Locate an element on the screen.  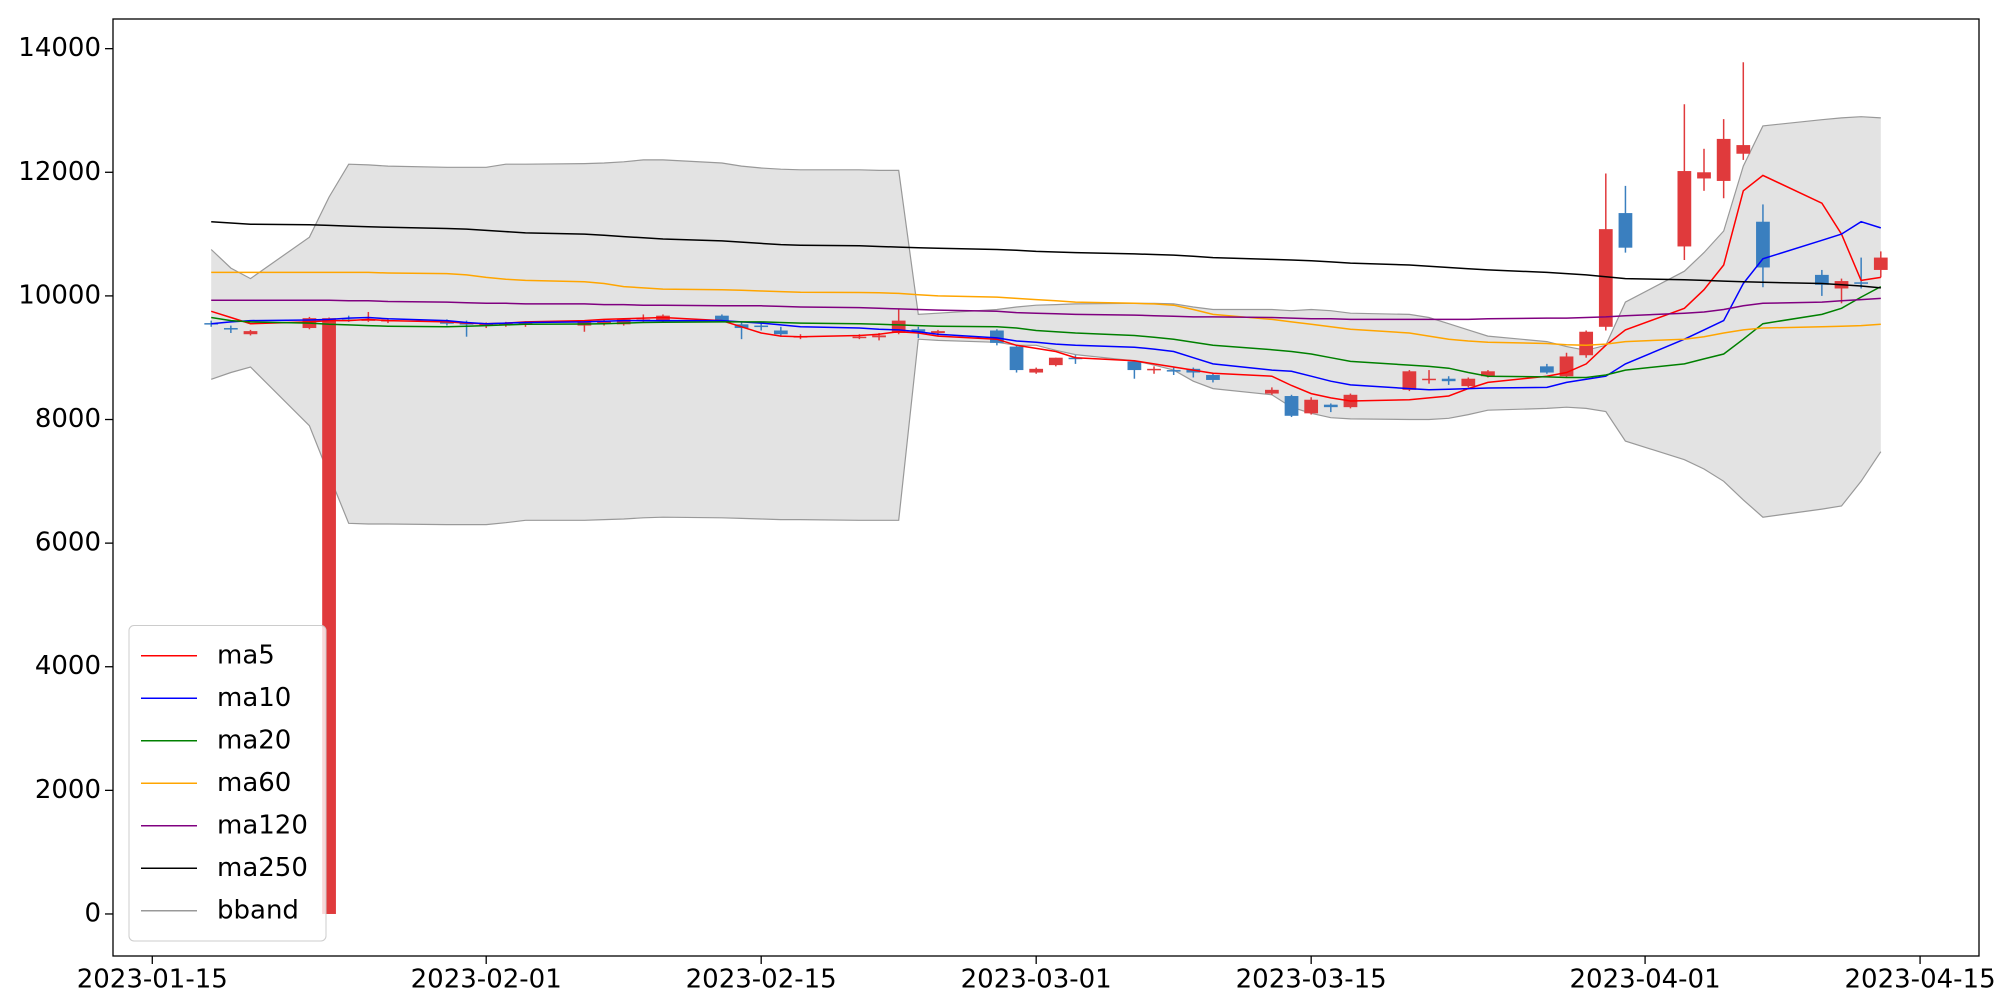
y-tick-label: 0 is located at coordinates (92, 913).